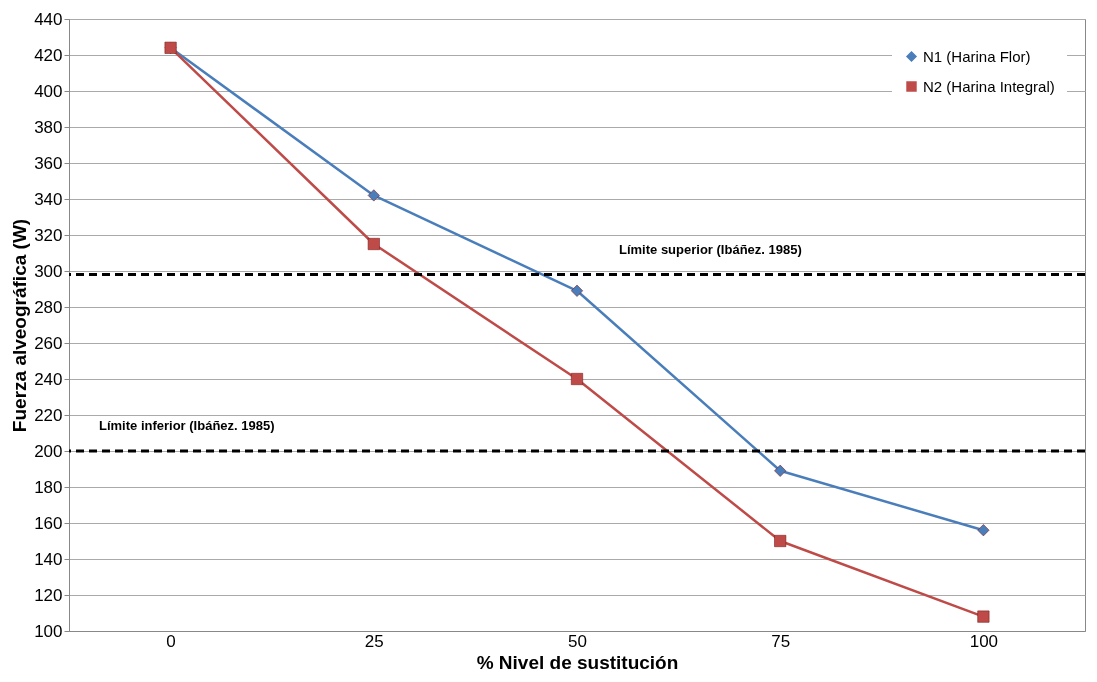 Image resolution: width=1097 pixels, height=682 pixels. What do you see at coordinates (48, 343) in the screenshot?
I see `y-tick-label: 260` at bounding box center [48, 343].